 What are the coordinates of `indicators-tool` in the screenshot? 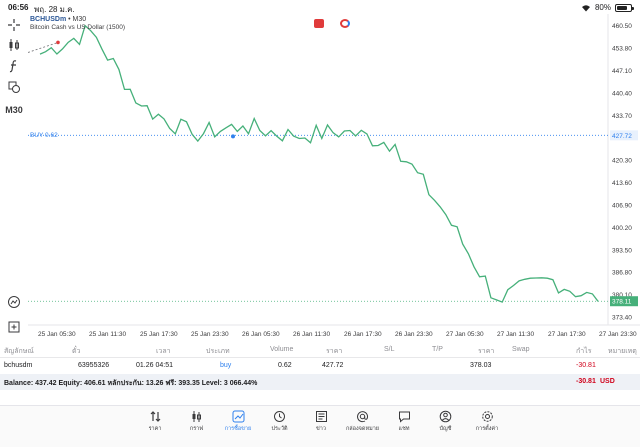 It's located at (14, 45).